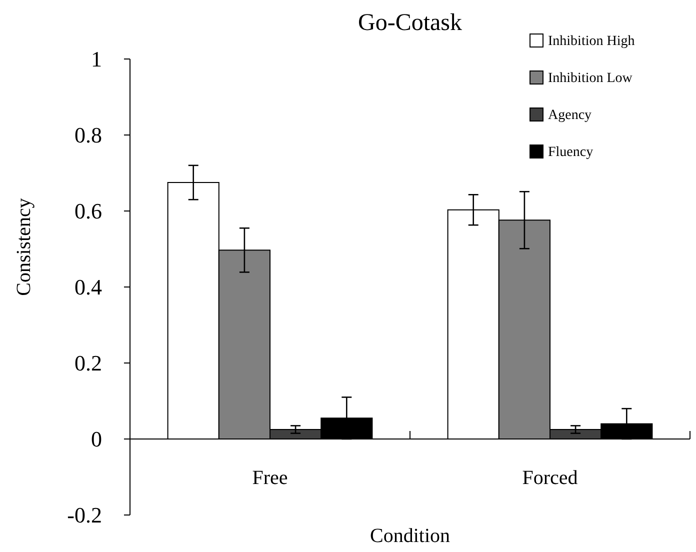 This screenshot has height=552, width=696. I want to click on y-tick-label: 0.4, so click(88, 287).